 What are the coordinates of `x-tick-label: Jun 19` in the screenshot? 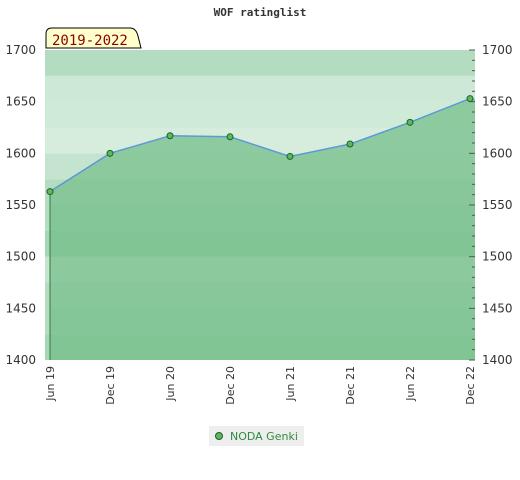 It's located at (50, 384).